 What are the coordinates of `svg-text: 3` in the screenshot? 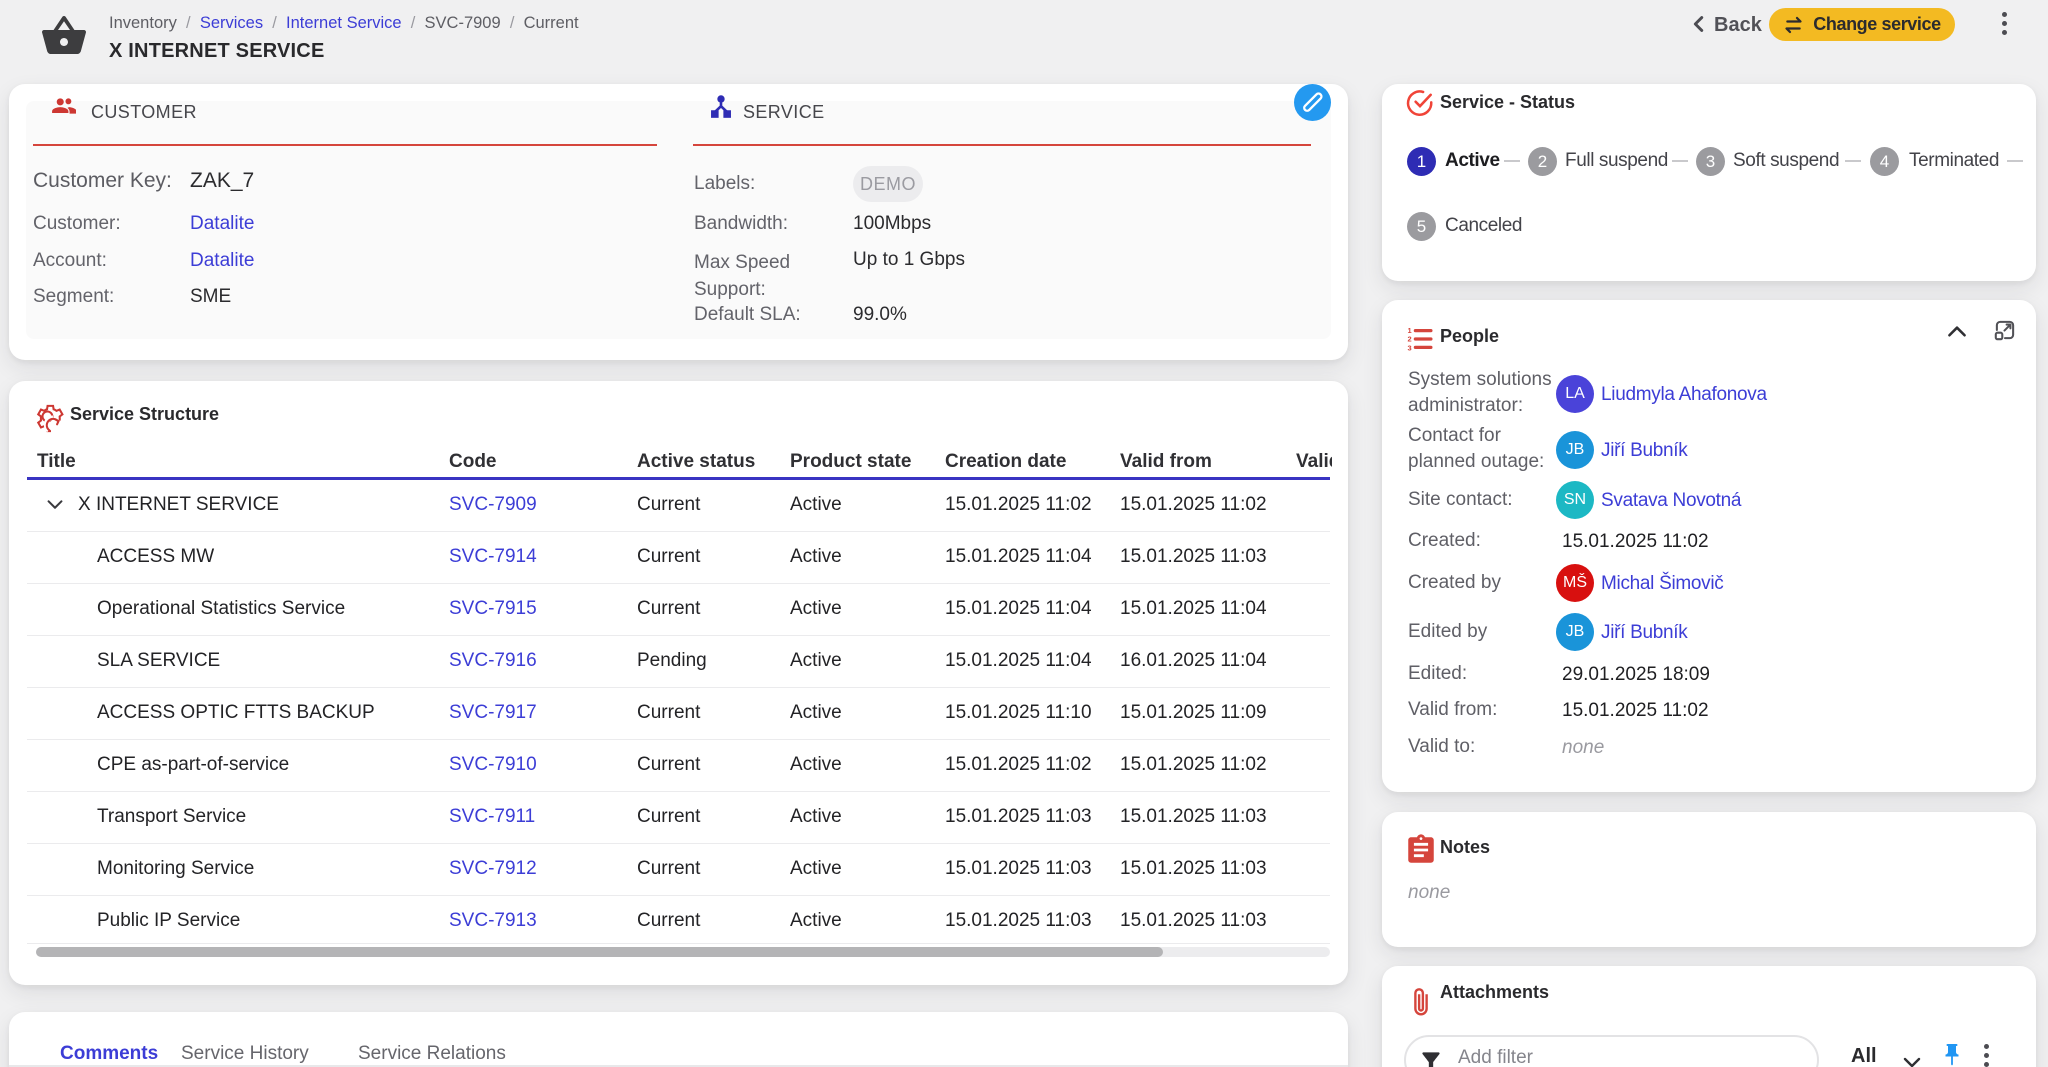 It's located at (1410, 347).